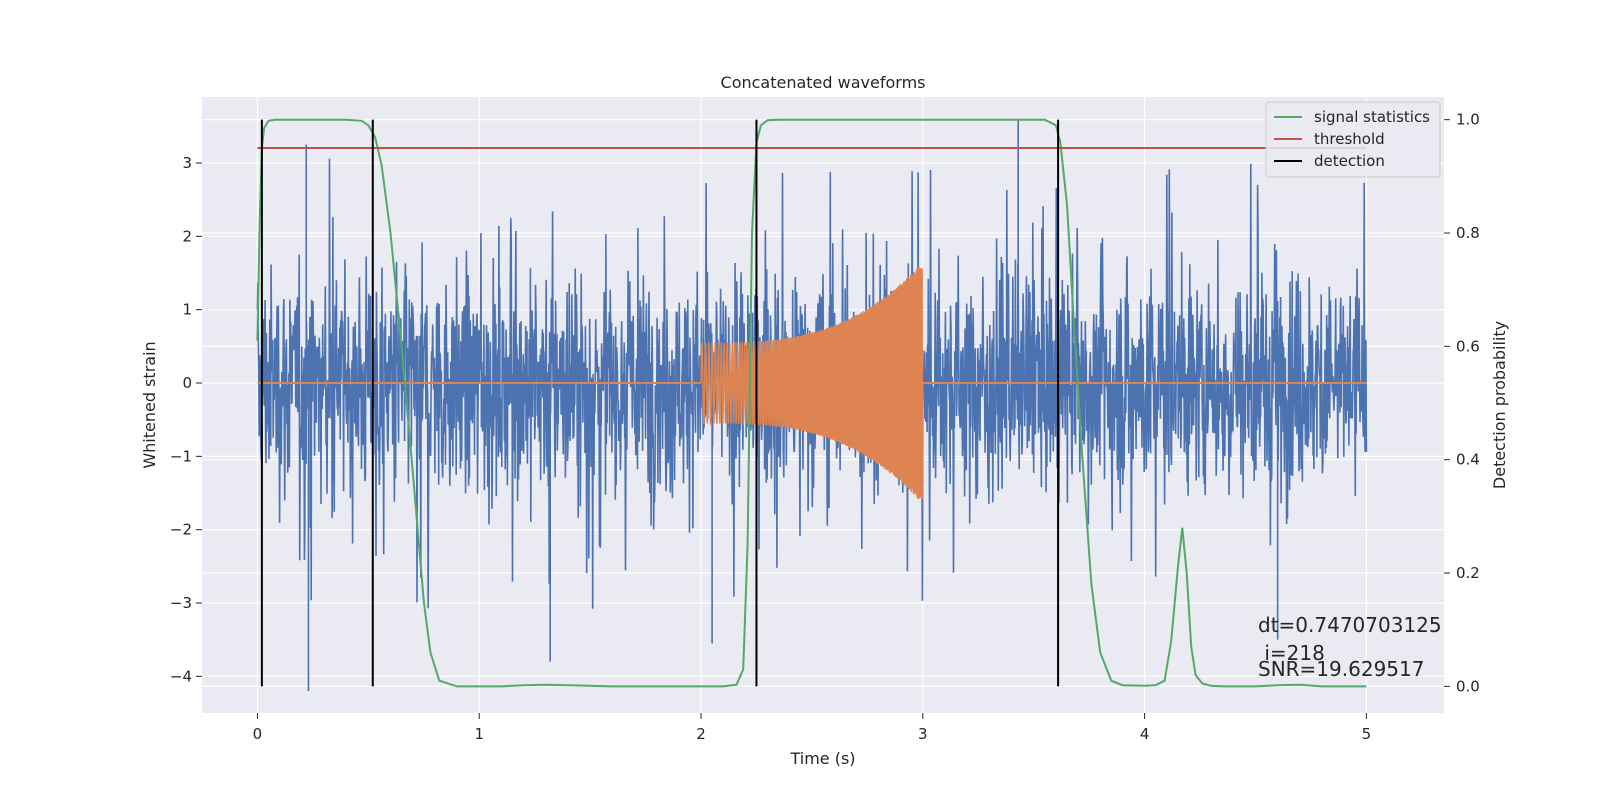  I want to click on legend: signal statistics threshold detection, so click(1353, 139).